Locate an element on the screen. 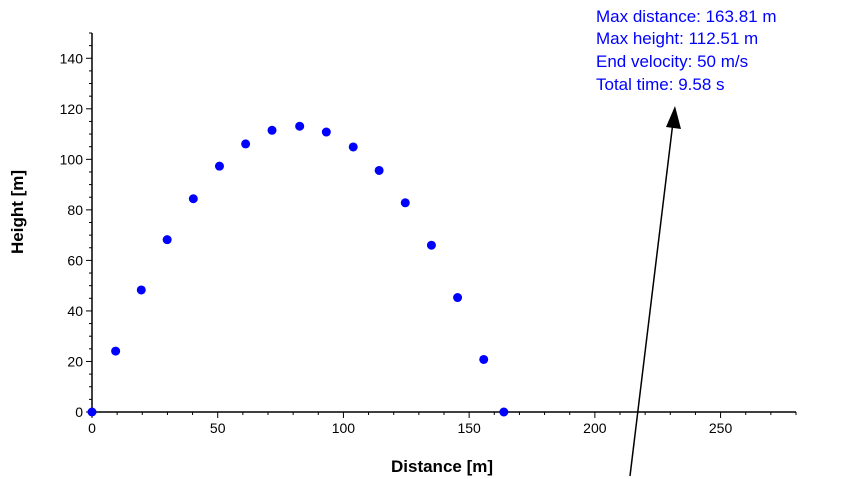 Image resolution: width=853 pixels, height=479 pixels. x-tick-label: 200 is located at coordinates (595, 428).